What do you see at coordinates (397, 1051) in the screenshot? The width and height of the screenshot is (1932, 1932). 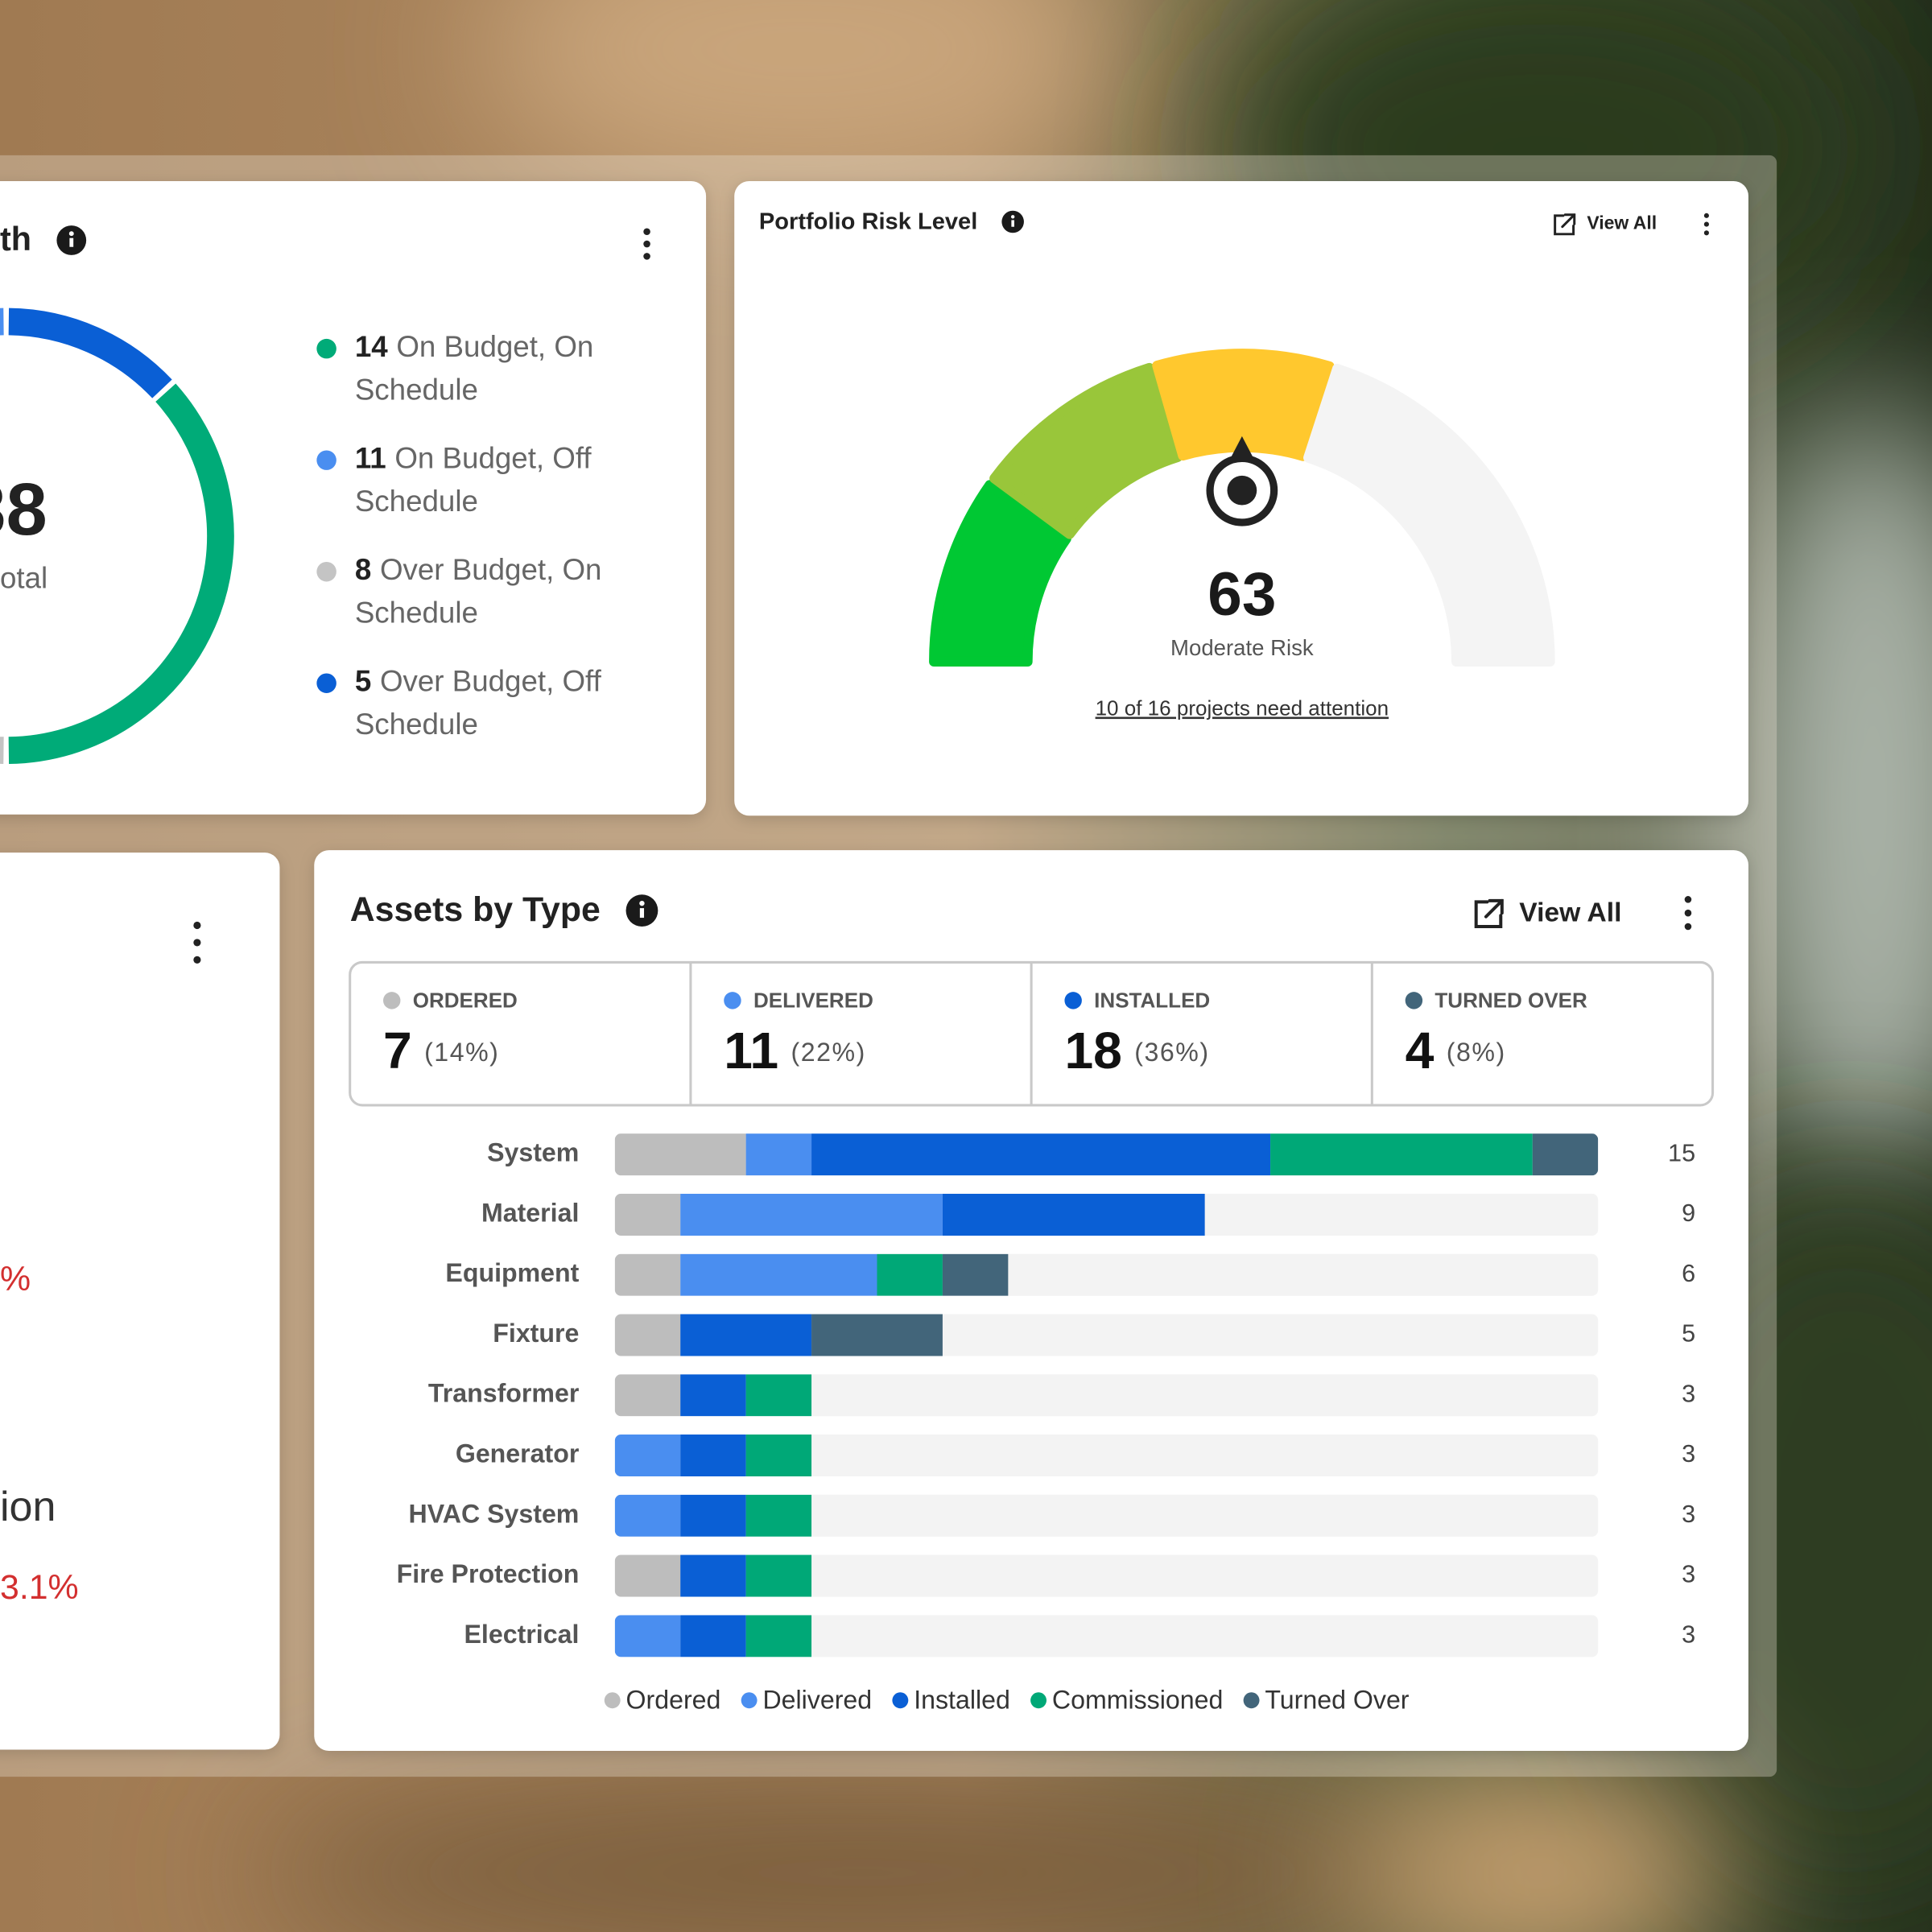 I see `stat-value: 7` at bounding box center [397, 1051].